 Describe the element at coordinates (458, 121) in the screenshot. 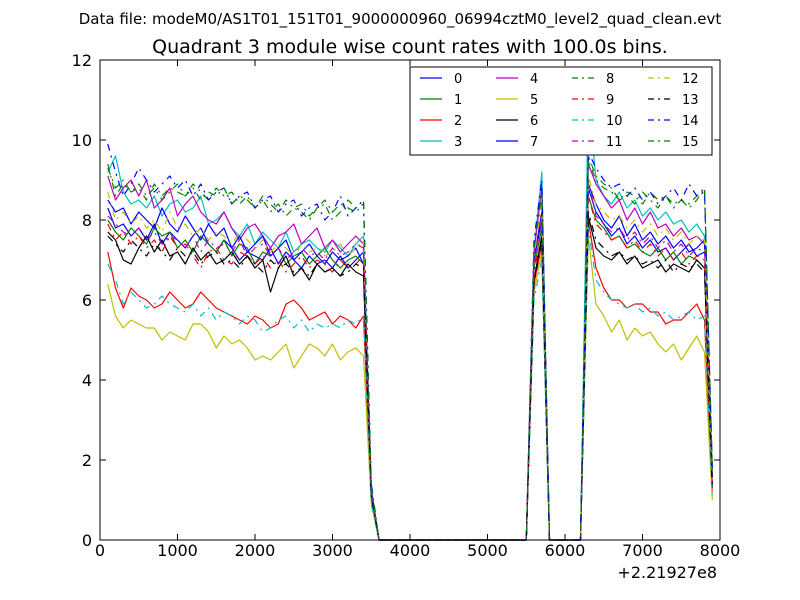

I see `legend-label-2: 2` at that location.